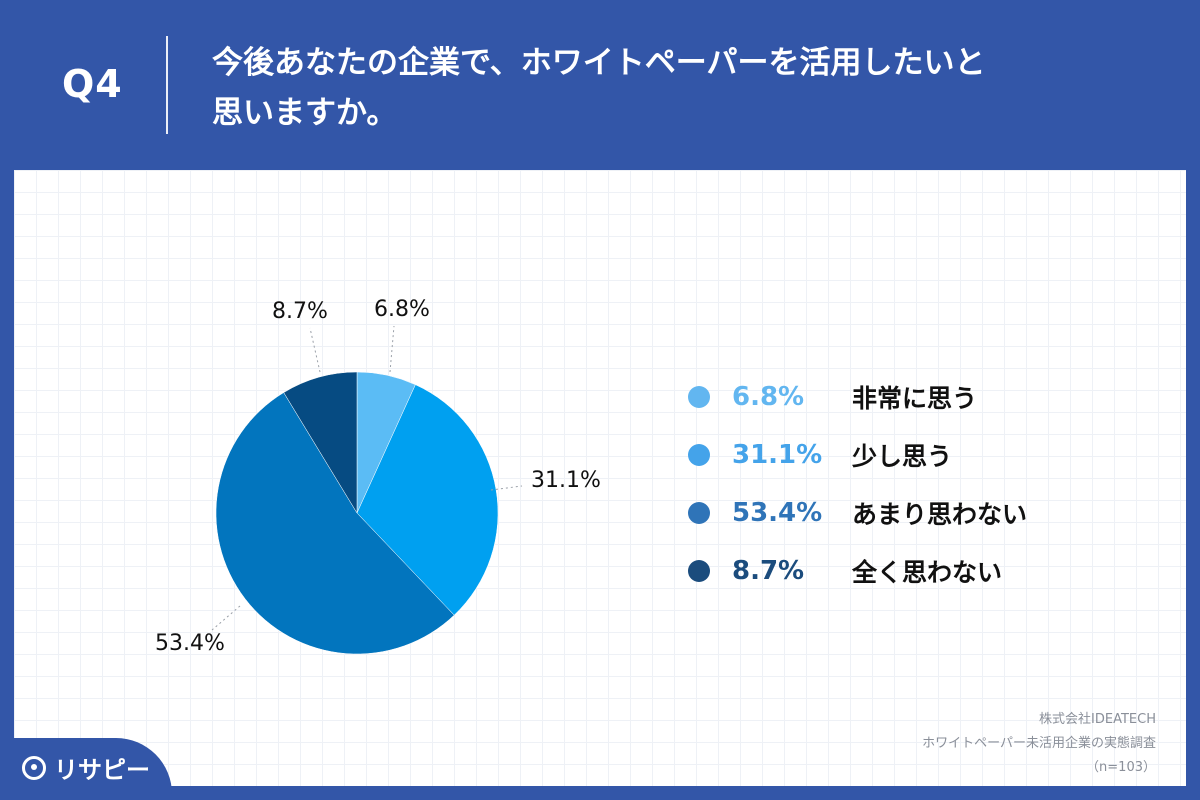 This screenshot has width=1200, height=800. Describe the element at coordinates (768, 571) in the screenshot. I see `legend-value: 8.7%` at that location.